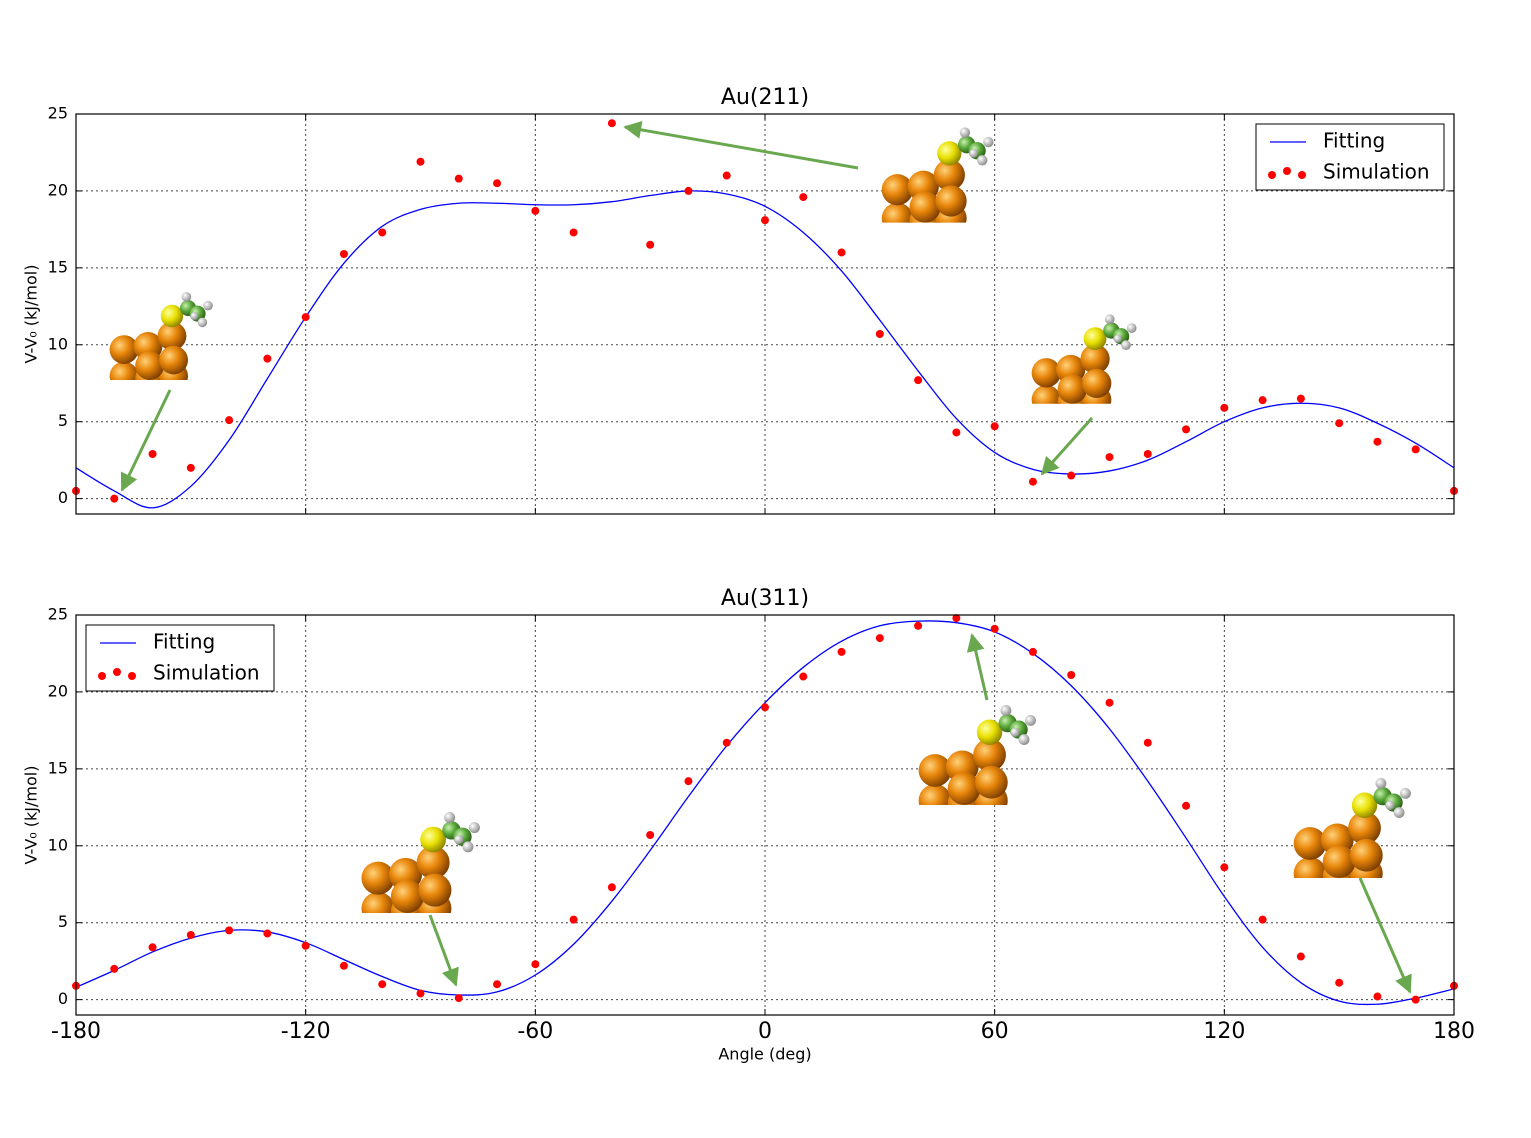 This screenshot has width=1531, height=1138. What do you see at coordinates (1454, 1031) in the screenshot?
I see `x-tick-label: 180` at bounding box center [1454, 1031].